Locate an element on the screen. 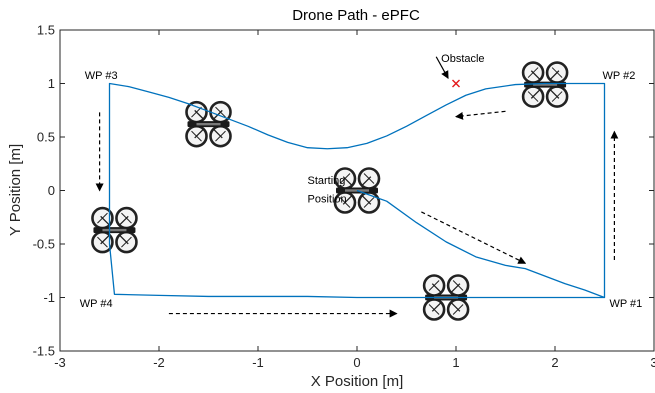  obstacle-stroke is located at coordinates (456, 83).